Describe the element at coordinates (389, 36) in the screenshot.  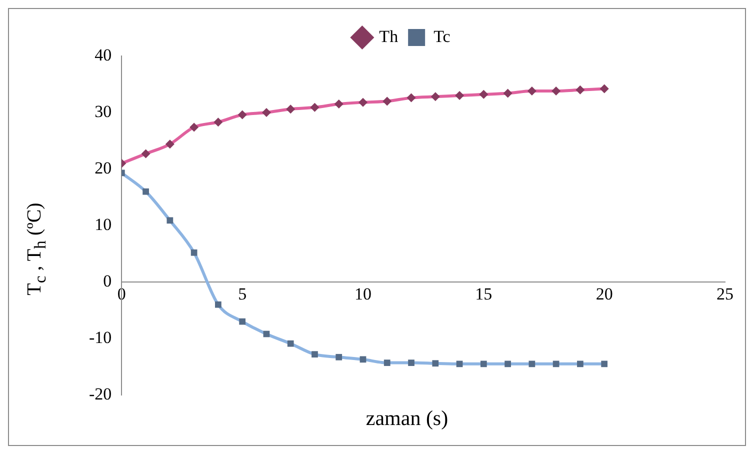
I see `legend-label: Th` at that location.